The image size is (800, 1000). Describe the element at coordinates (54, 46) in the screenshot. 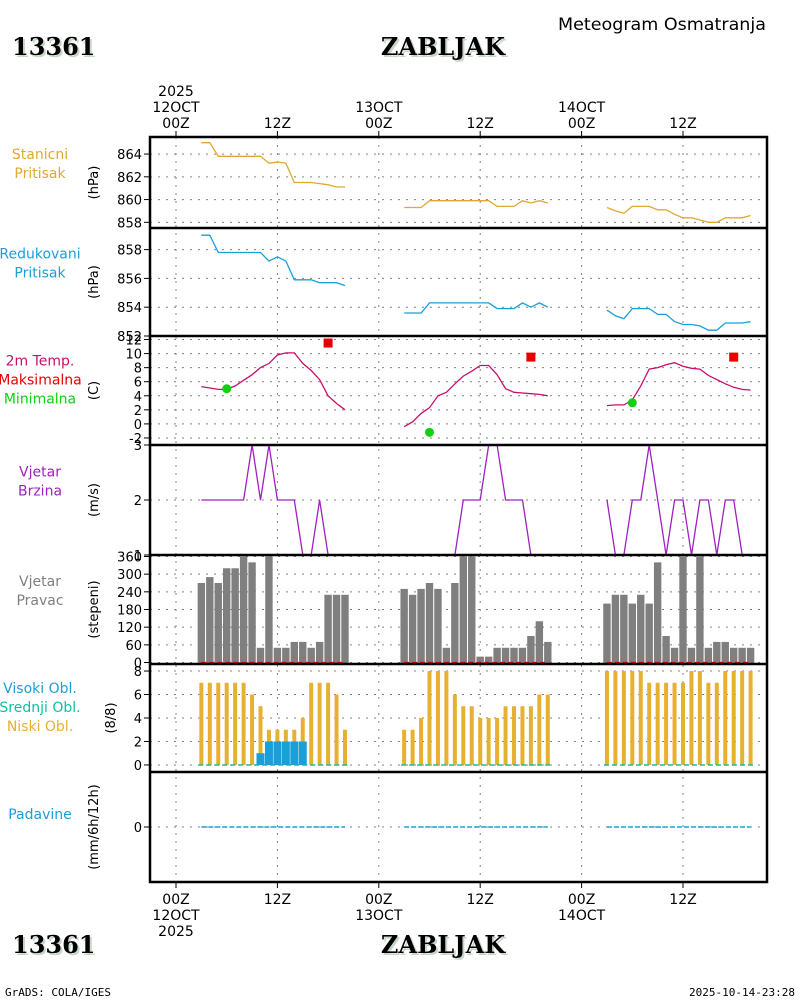

I see `station-id-top: 13361` at that location.